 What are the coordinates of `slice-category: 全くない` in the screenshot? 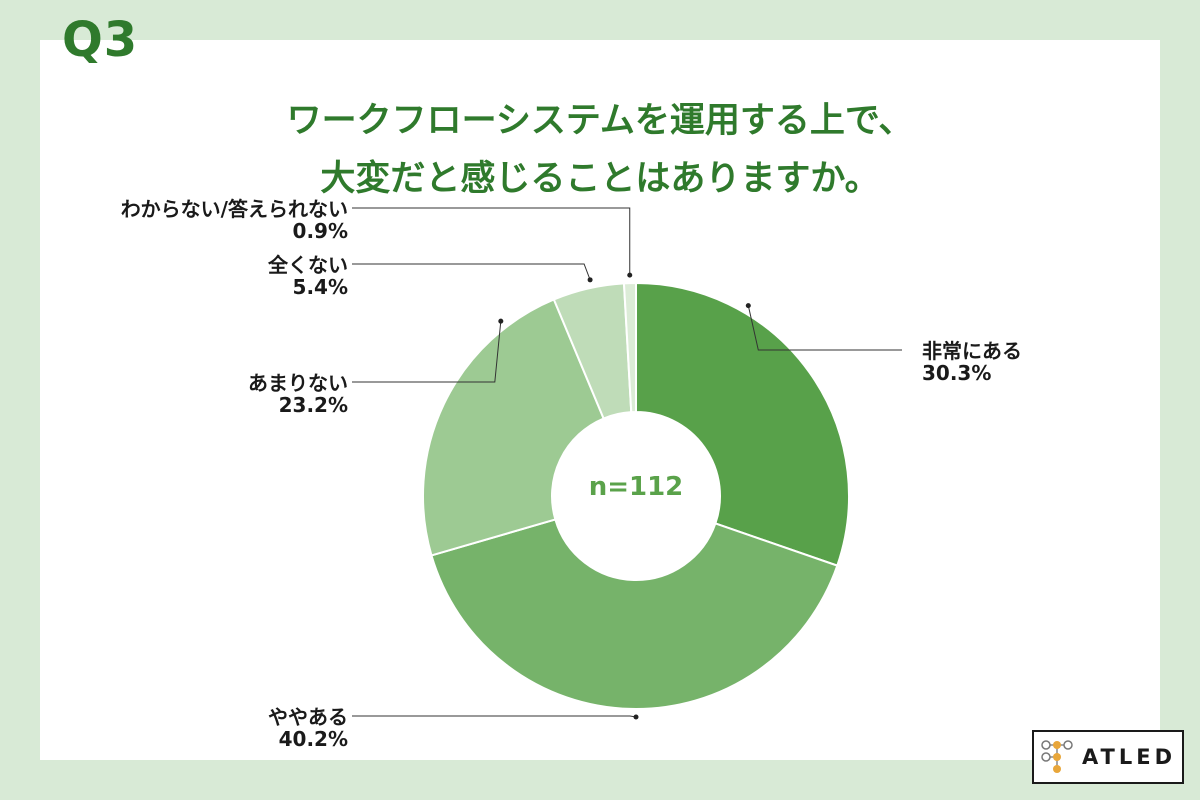 It's located at (308, 265).